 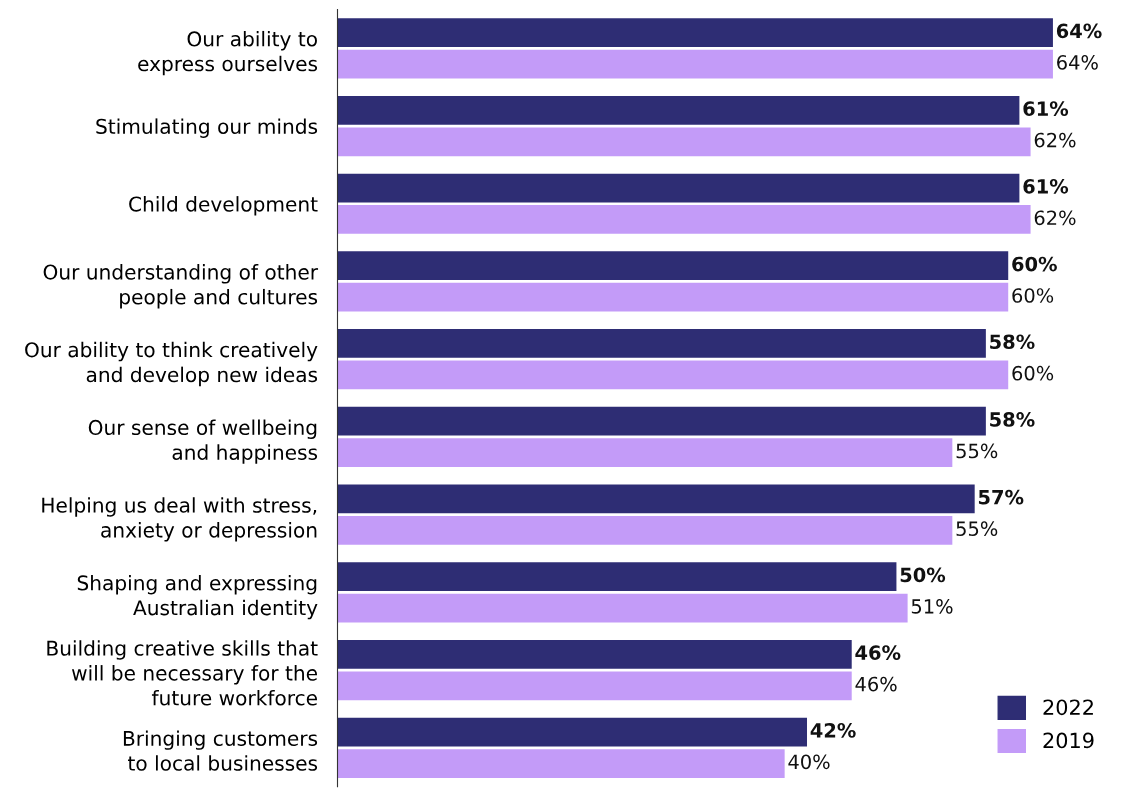 What do you see at coordinates (932, 606) in the screenshot?
I see `data-label: 51%` at bounding box center [932, 606].